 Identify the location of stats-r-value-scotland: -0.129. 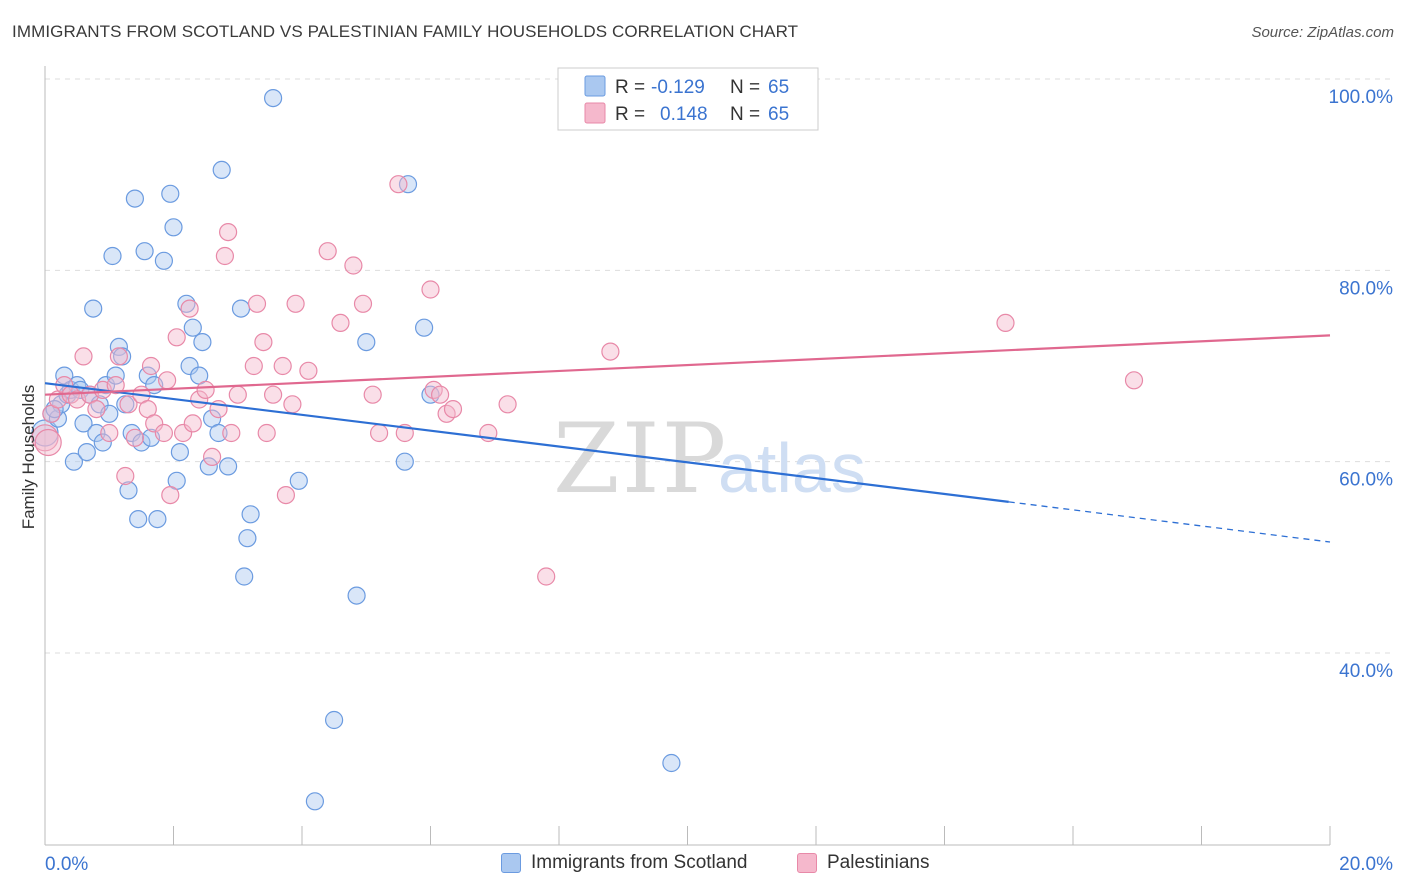
(678, 87).